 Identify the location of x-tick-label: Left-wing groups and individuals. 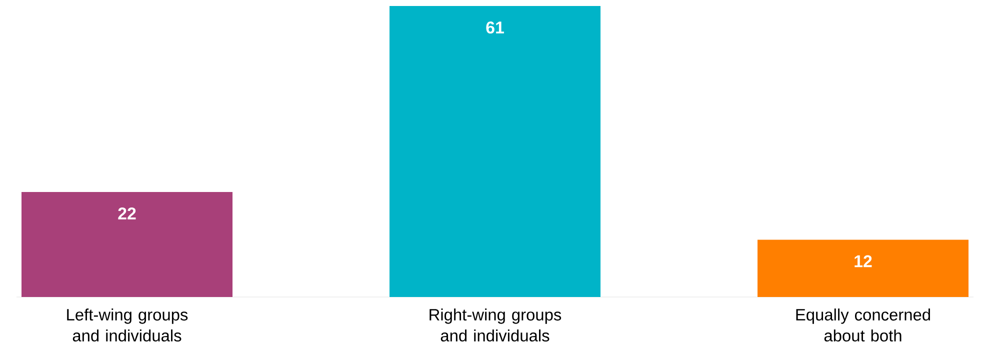
(127, 325).